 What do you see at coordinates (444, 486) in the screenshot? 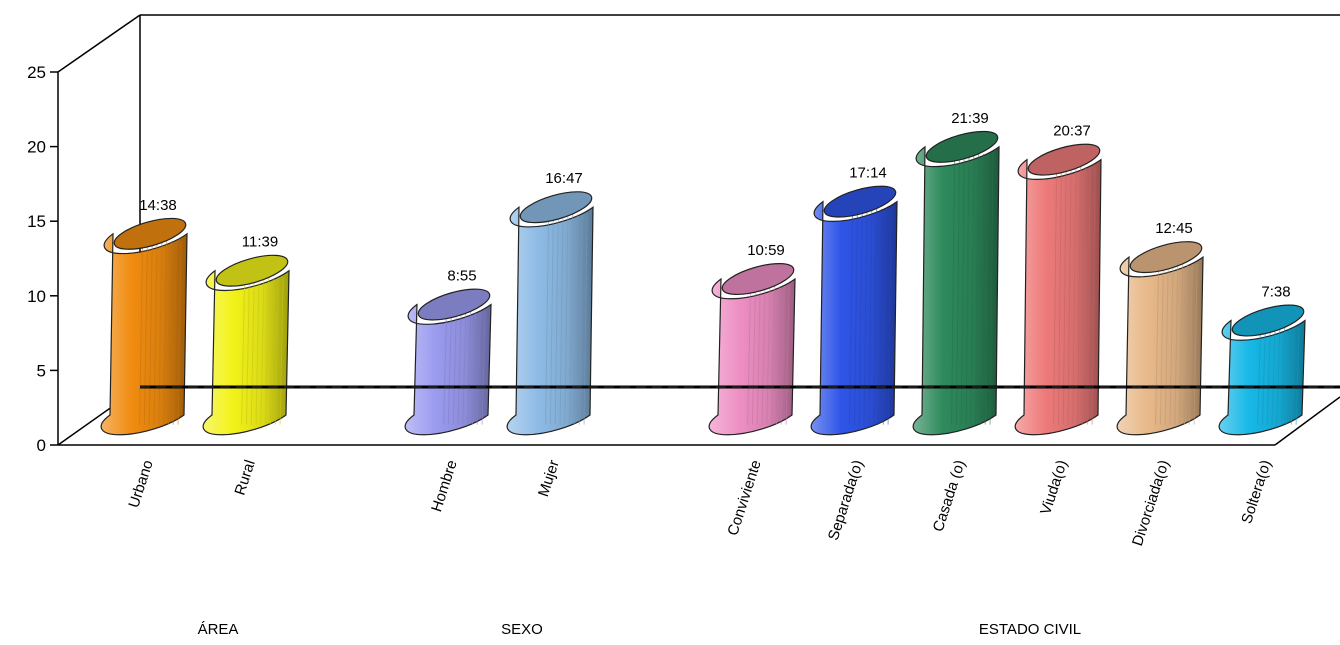
I see `category-label-hombre: Hombre` at bounding box center [444, 486].